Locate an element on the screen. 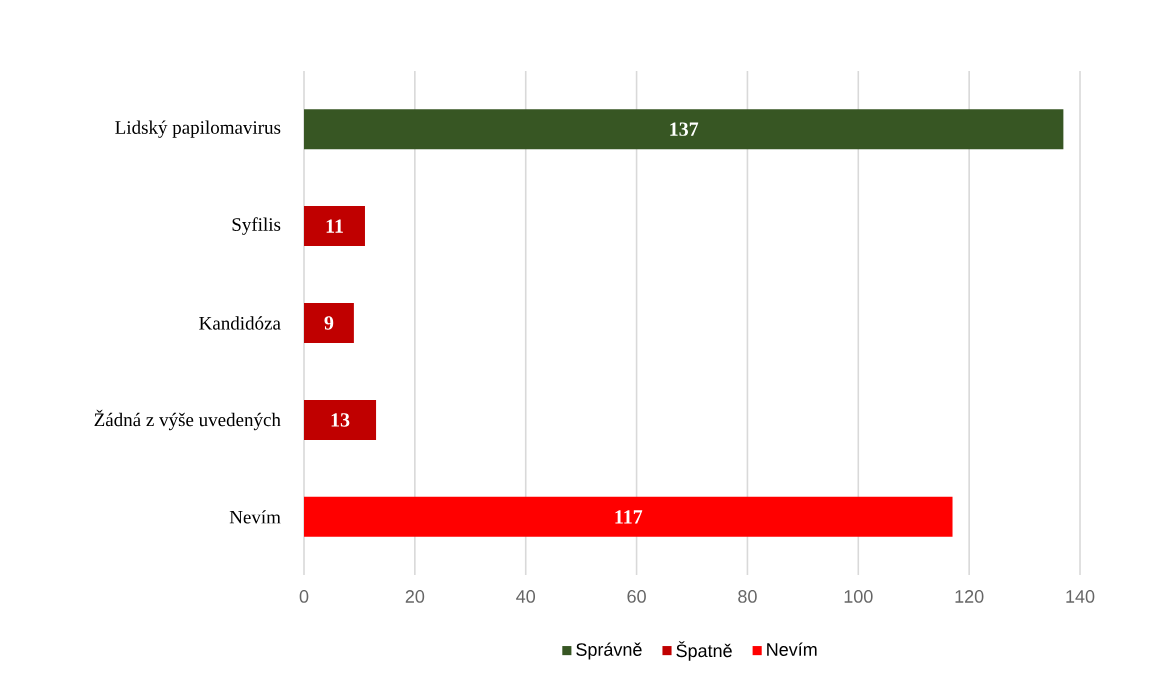 The height and width of the screenshot is (679, 1165). y-tick-label: Syfilis is located at coordinates (256, 226).